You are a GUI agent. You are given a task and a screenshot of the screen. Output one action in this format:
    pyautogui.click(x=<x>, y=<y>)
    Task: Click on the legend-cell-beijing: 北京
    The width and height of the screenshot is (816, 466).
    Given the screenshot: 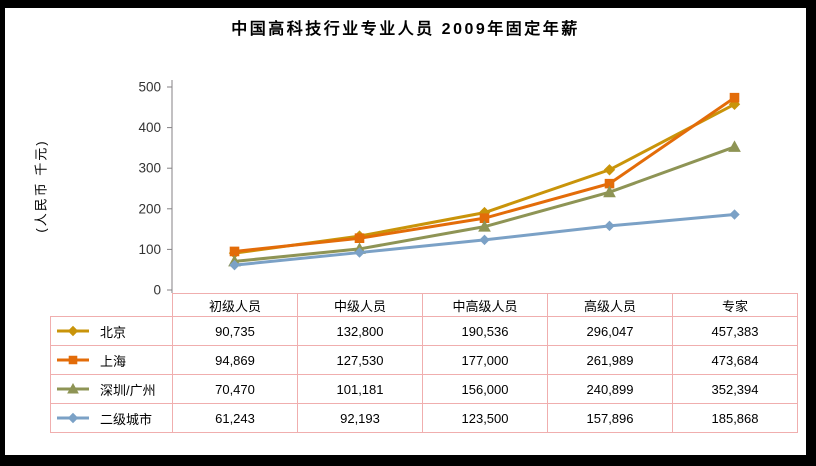 What is the action you would take?
    pyautogui.click(x=111, y=331)
    